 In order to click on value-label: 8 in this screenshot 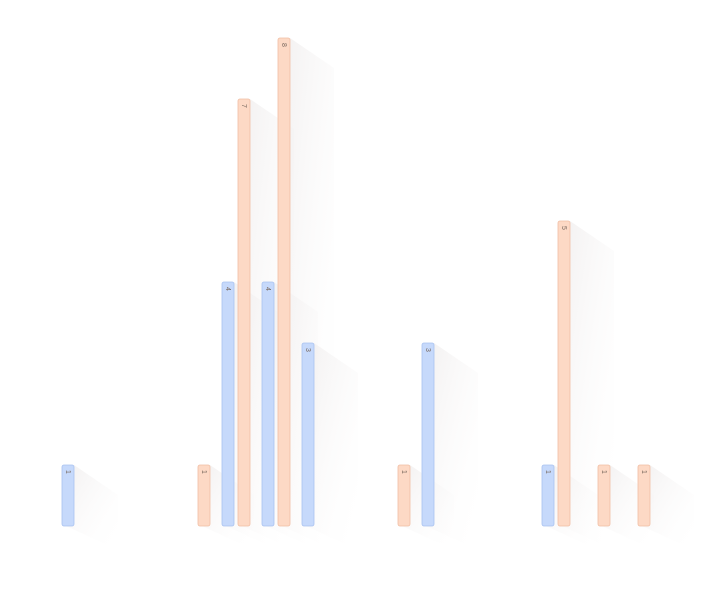, I will do `click(283, 45)`.